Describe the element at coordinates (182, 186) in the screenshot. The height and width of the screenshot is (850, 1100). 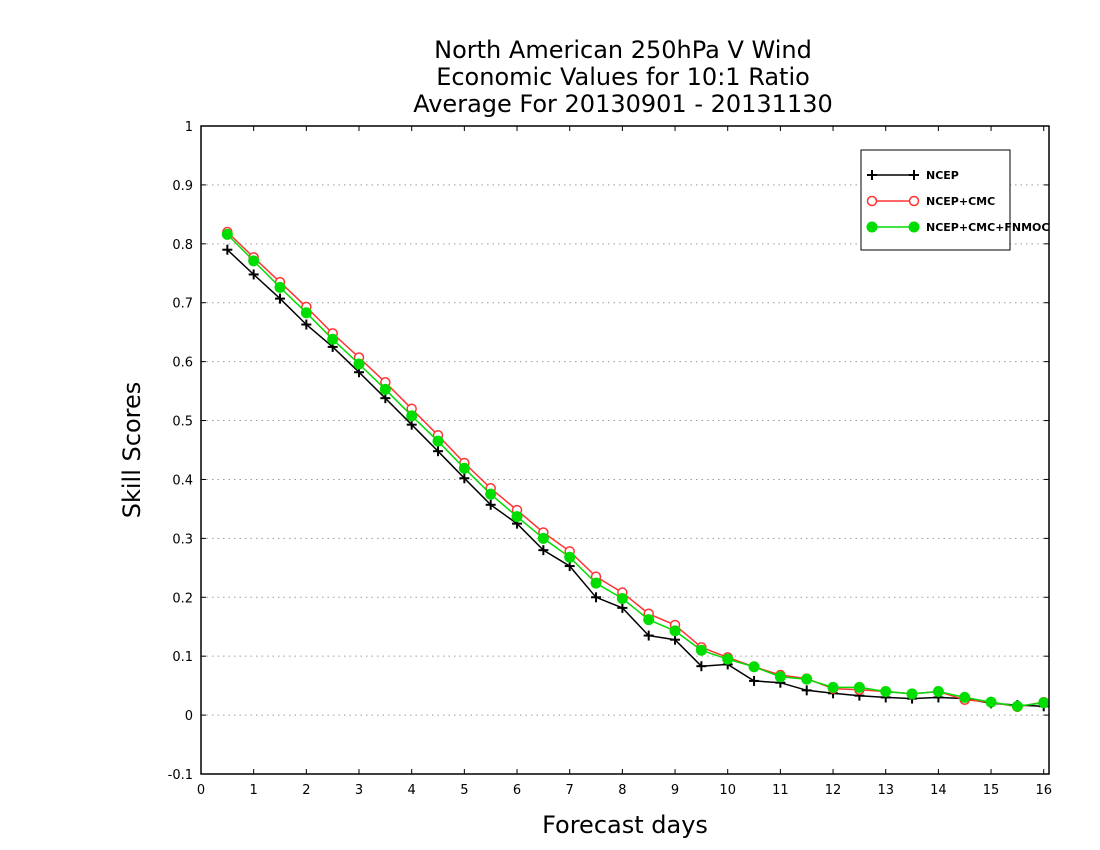
I see `y-tick-label: 0.9` at that location.